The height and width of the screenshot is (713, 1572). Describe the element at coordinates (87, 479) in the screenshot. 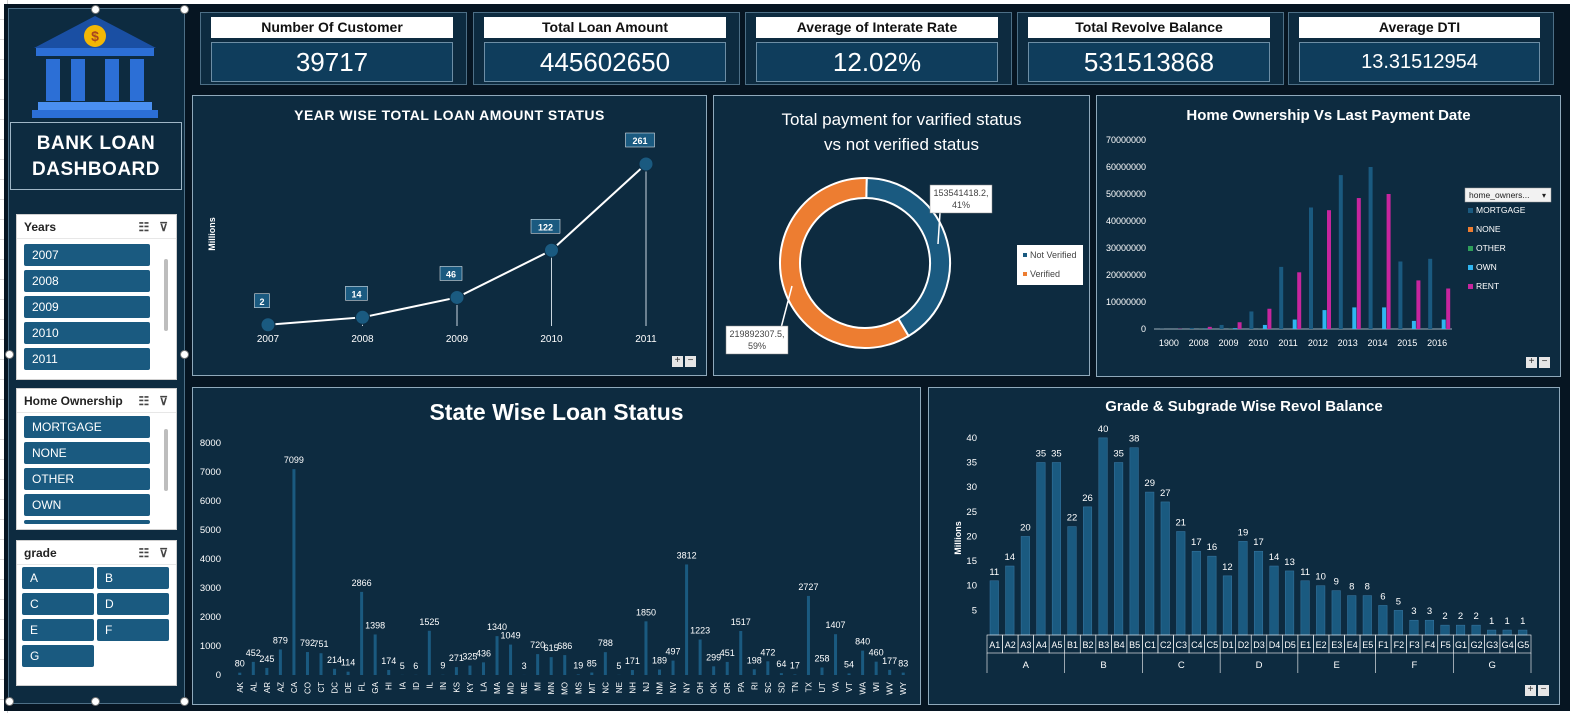

I see `slicer-item-other: OTHER` at that location.